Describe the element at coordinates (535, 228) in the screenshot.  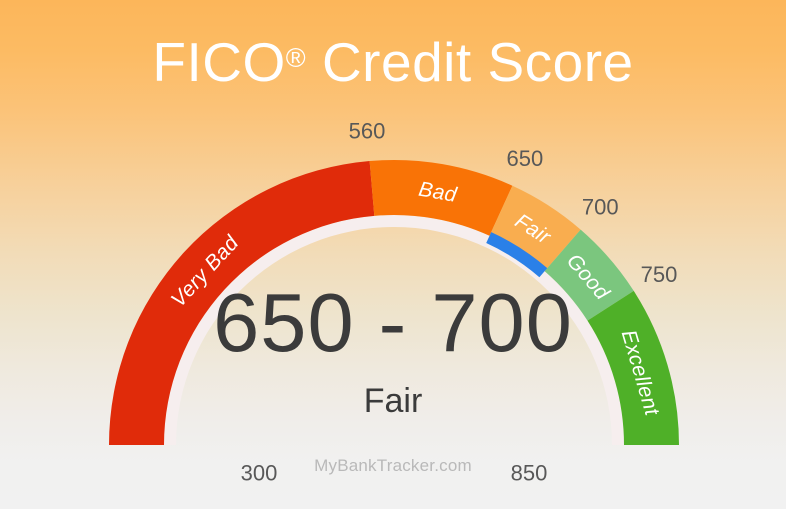
I see `gauge-segment-fair` at that location.